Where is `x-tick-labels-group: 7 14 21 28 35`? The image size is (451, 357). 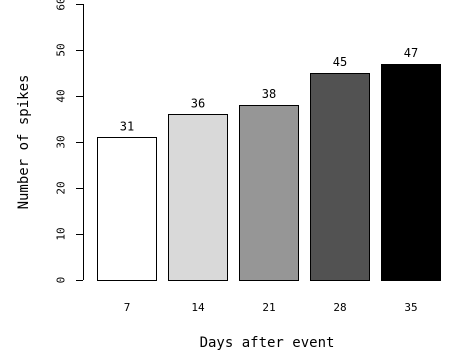
x-tick-labels-group: 7 14 21 28 35 is located at coordinates (271, 307).